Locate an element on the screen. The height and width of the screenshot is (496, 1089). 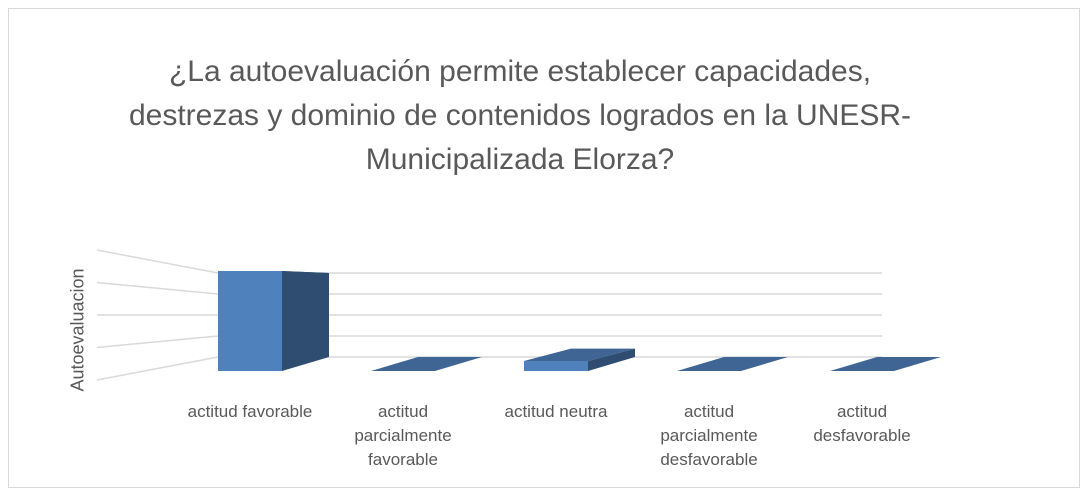
x-tick-label: actitud parcialmente desfavorable is located at coordinates (709, 435).